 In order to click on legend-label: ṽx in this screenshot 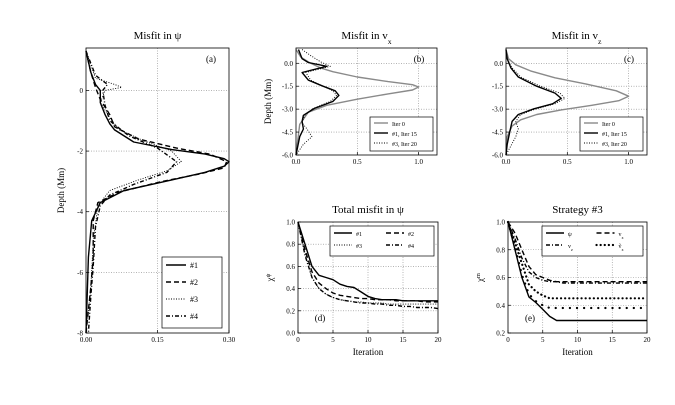, I will do `click(622, 248)`.